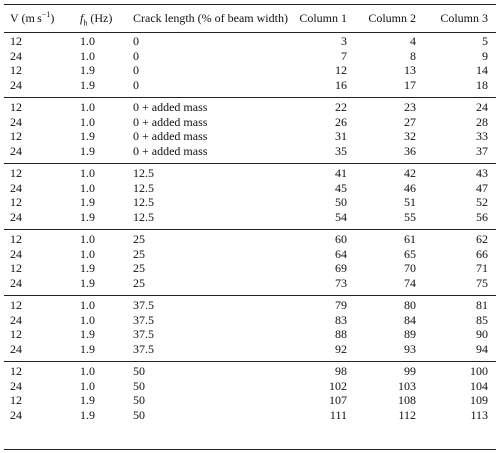 This screenshot has width=500, height=453. I want to click on cell: 112, so click(407, 414).